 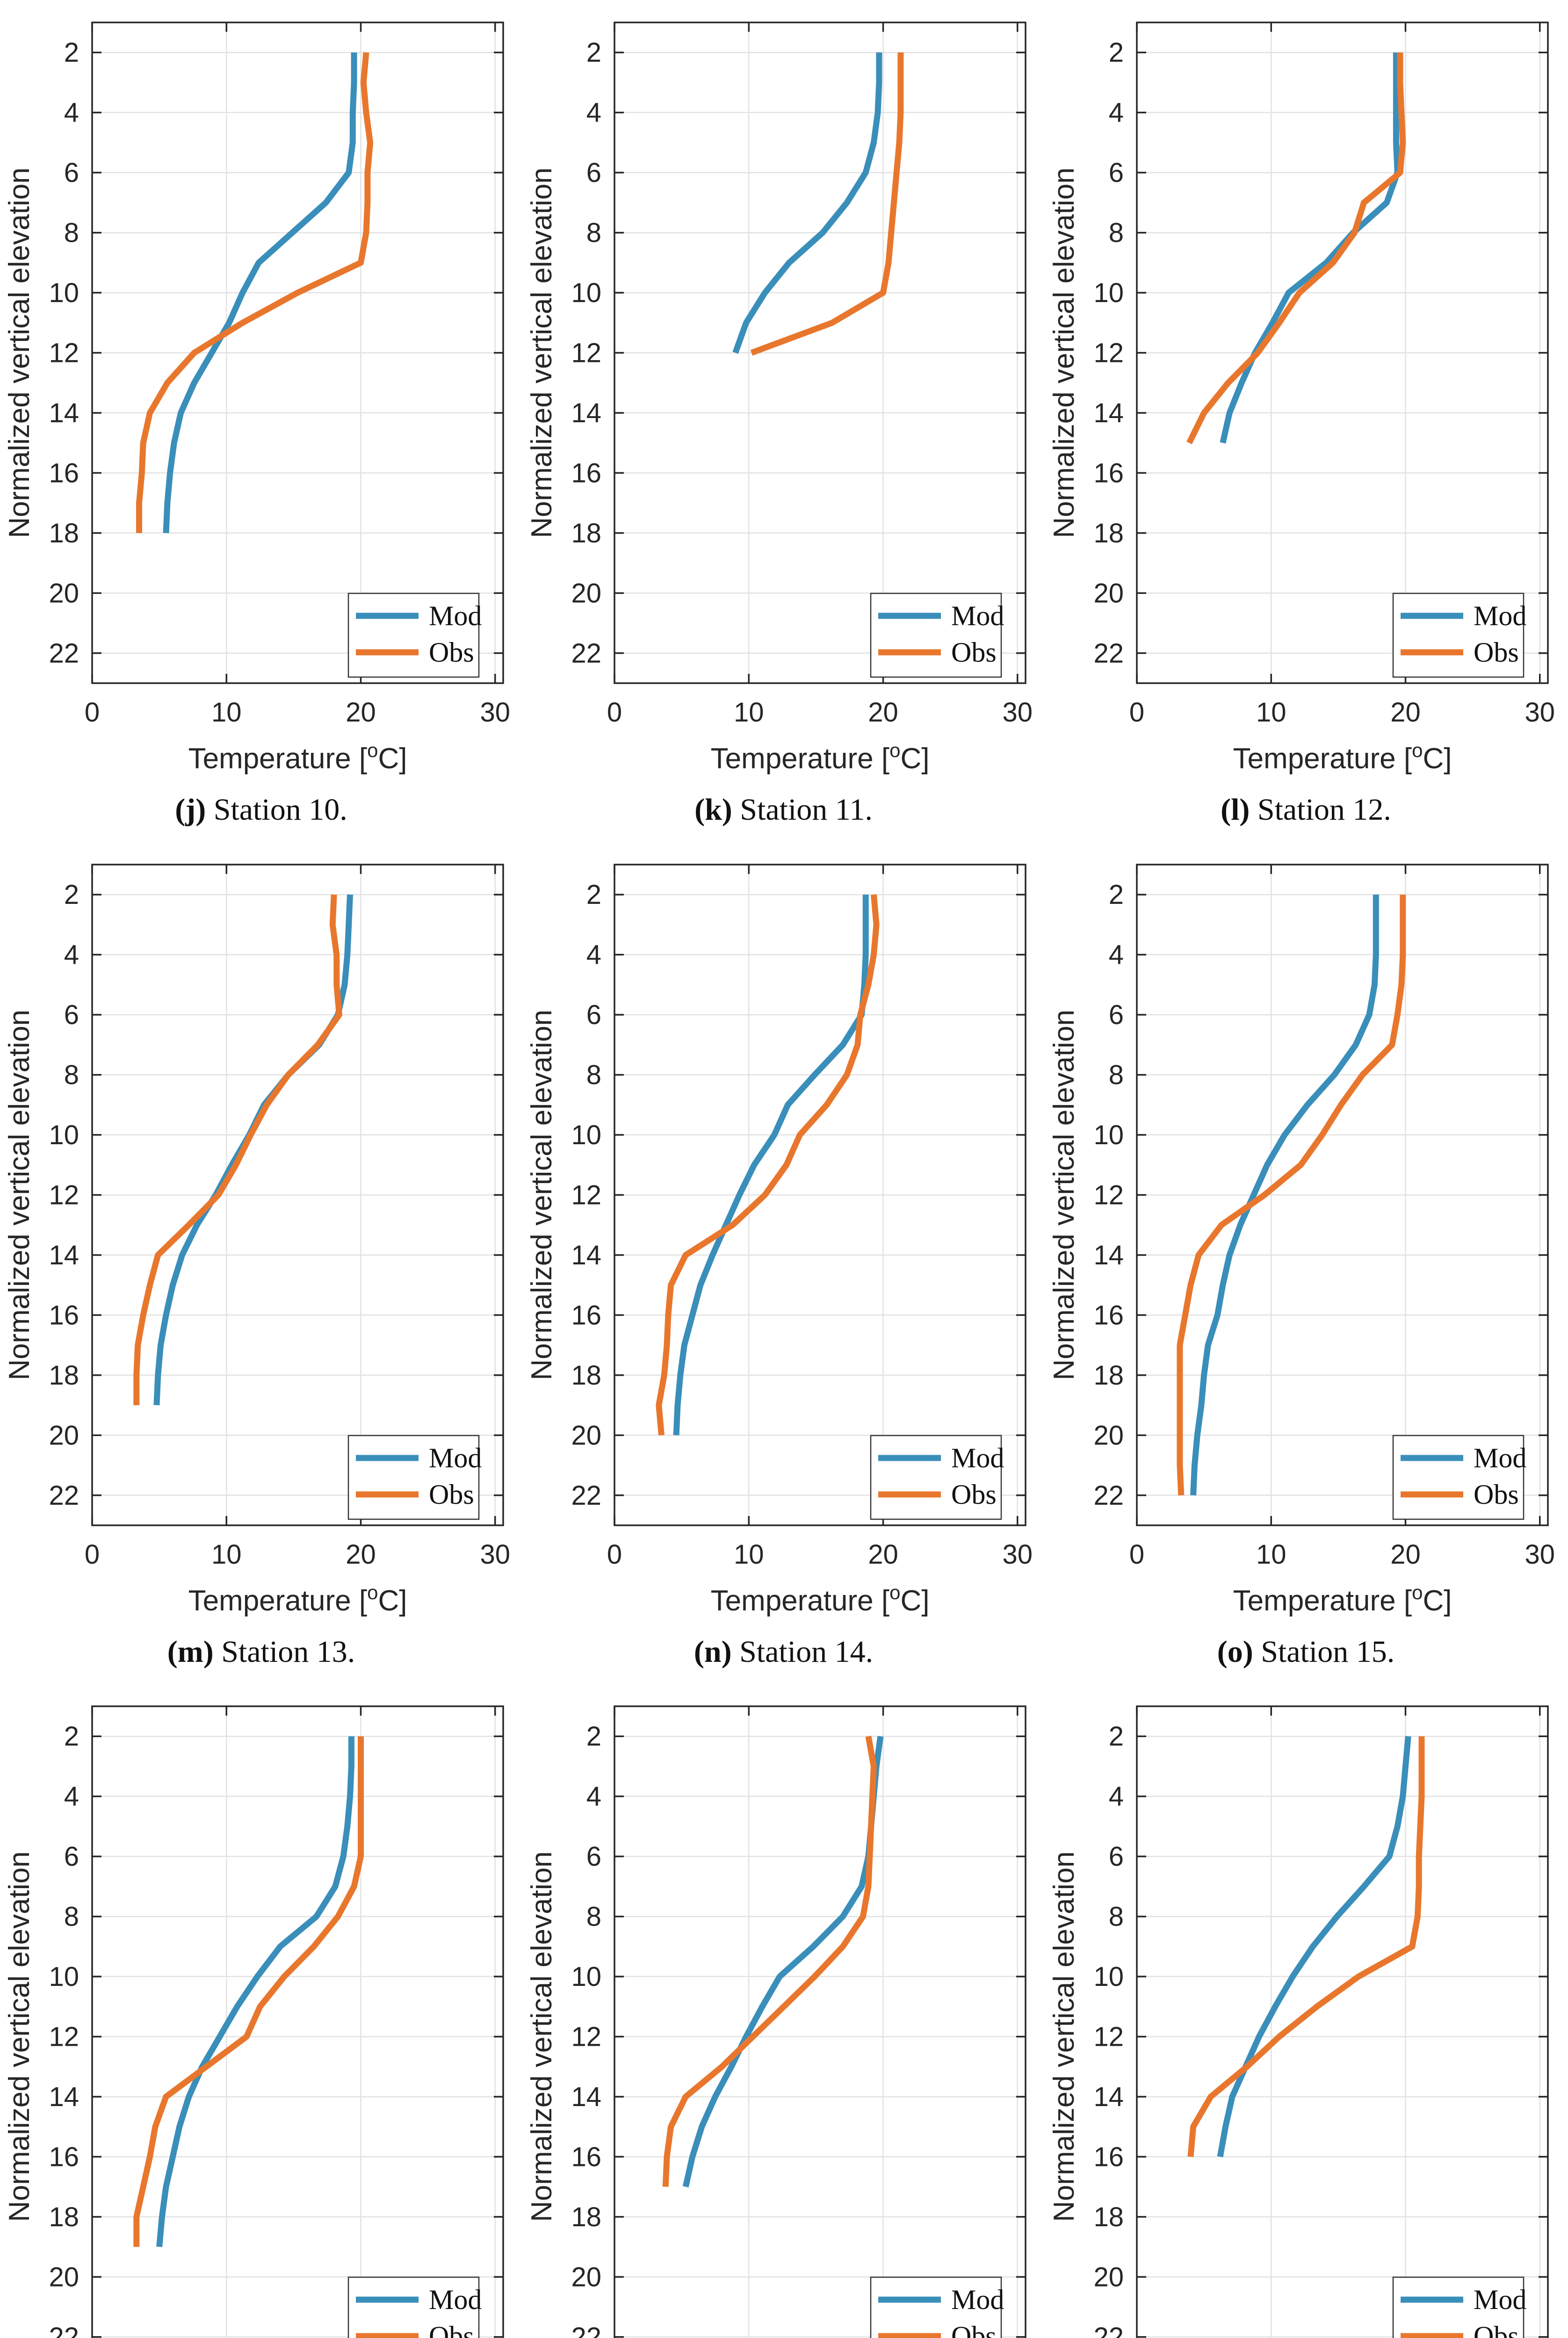 I want to click on caption-text: Station 13., so click(x=288, y=1652).